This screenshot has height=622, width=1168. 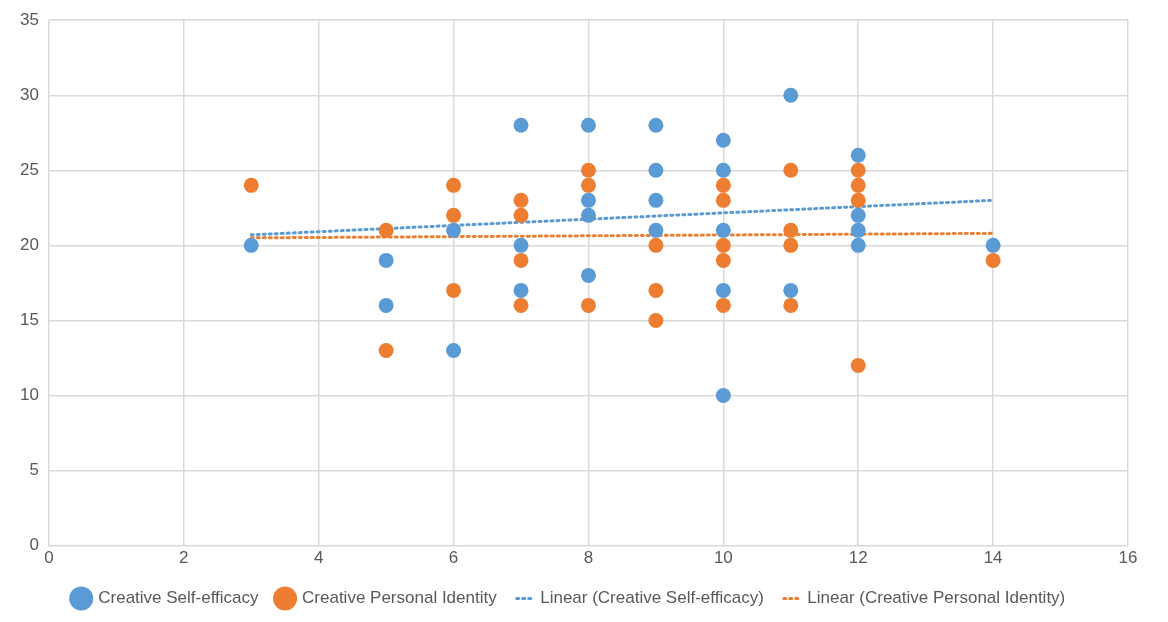 I want to click on y-tick-label: 30, so click(x=29, y=94).